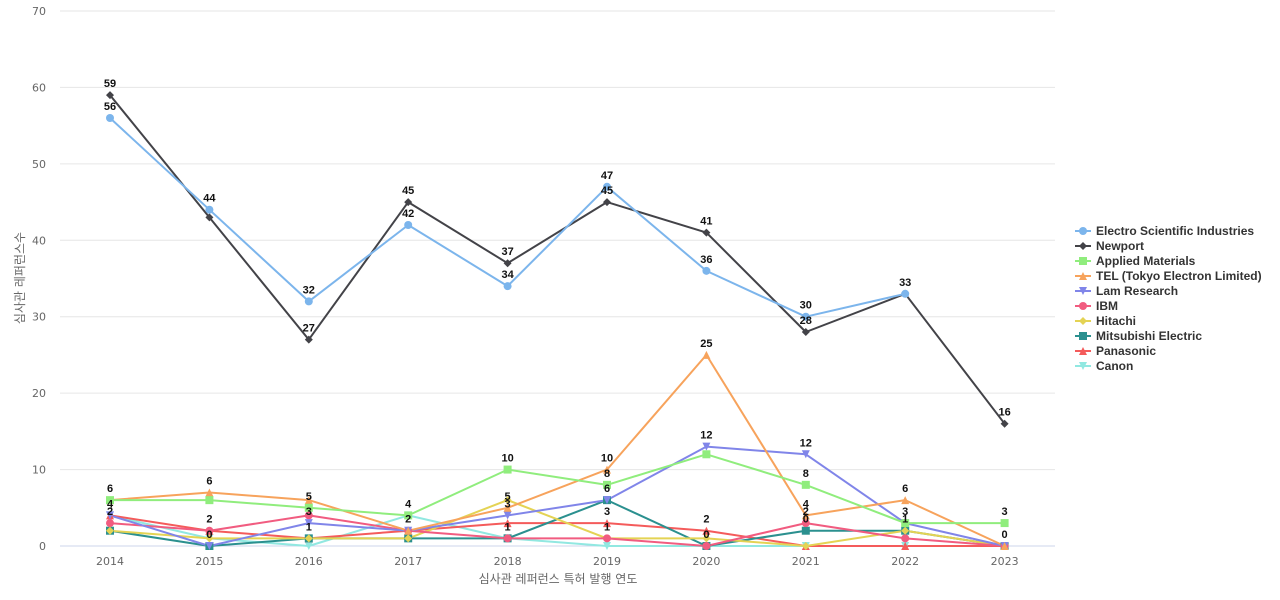 The height and width of the screenshot is (600, 1280). What do you see at coordinates (706, 561) in the screenshot?
I see `x-tick-label: 2020` at bounding box center [706, 561].